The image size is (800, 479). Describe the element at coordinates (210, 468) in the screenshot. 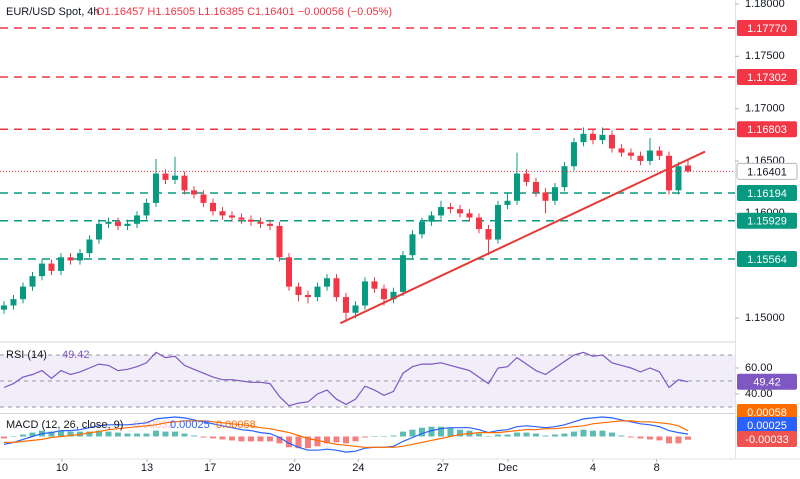

I see `x-tick-label: 17` at that location.